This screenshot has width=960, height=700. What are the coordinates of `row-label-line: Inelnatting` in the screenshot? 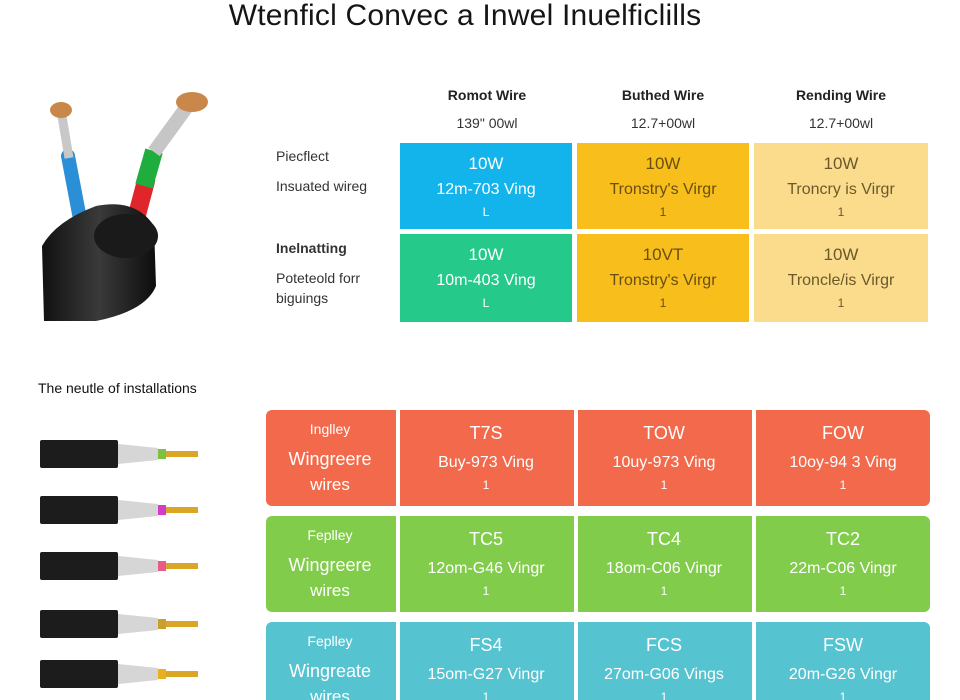 It's located at (311, 248).